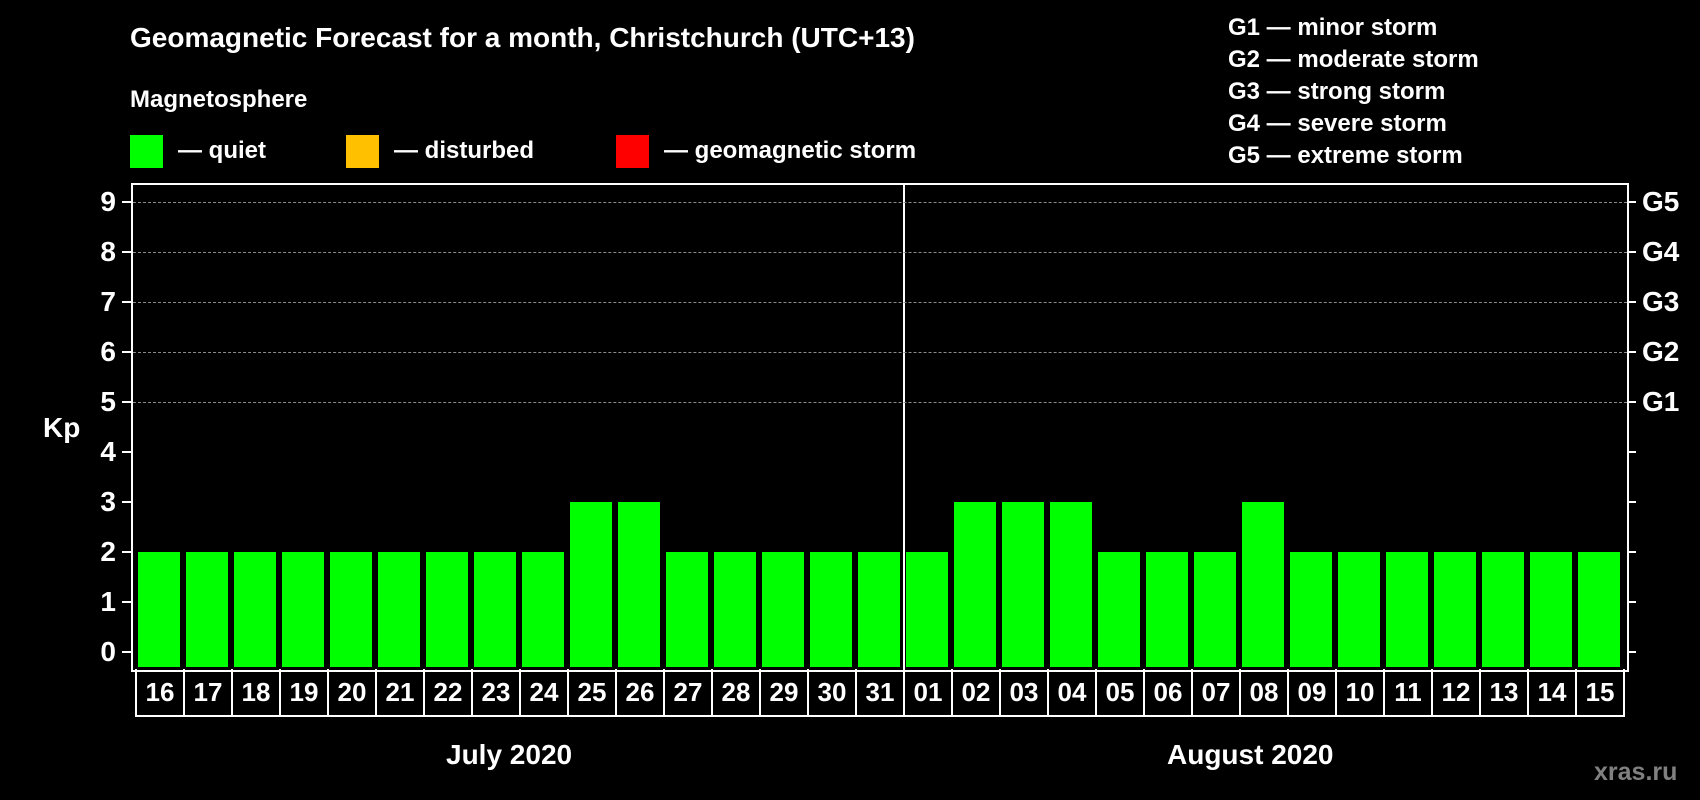 The width and height of the screenshot is (1700, 800). What do you see at coordinates (880, 252) in the screenshot?
I see `gridline-g4` at bounding box center [880, 252].